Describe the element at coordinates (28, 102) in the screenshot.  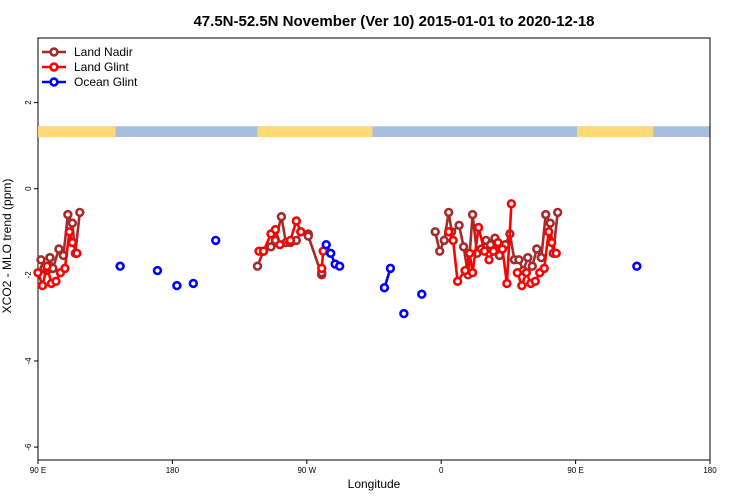
I see `y-tick-label: 2` at that location.